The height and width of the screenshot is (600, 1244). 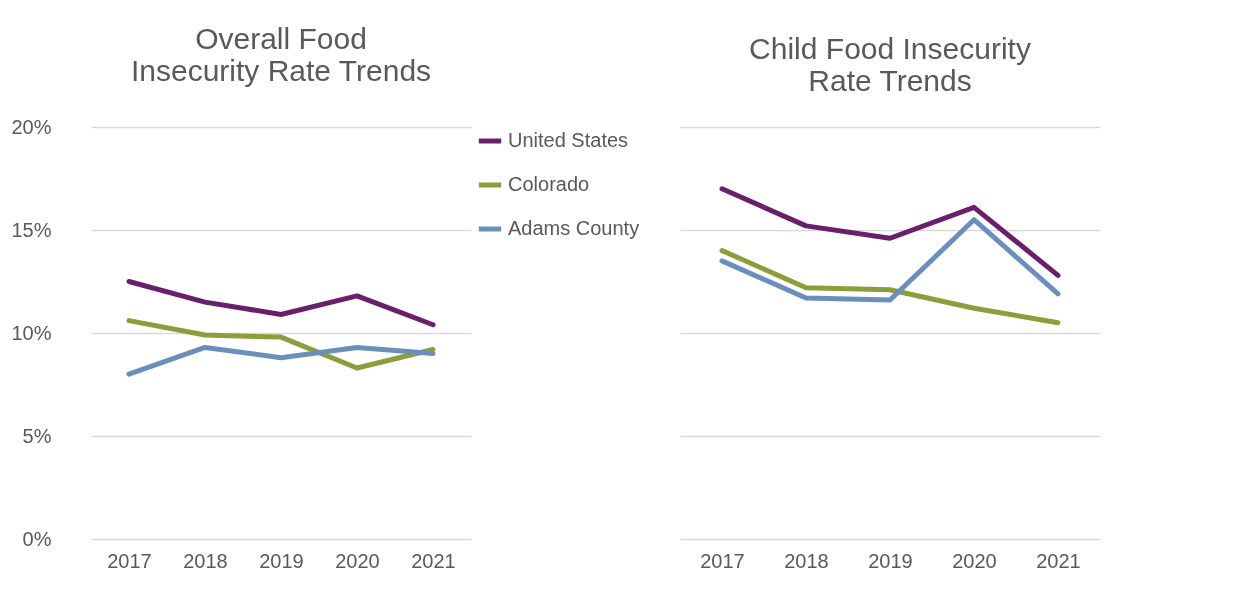 I want to click on y-tick-label: 10%, so click(x=31, y=332).